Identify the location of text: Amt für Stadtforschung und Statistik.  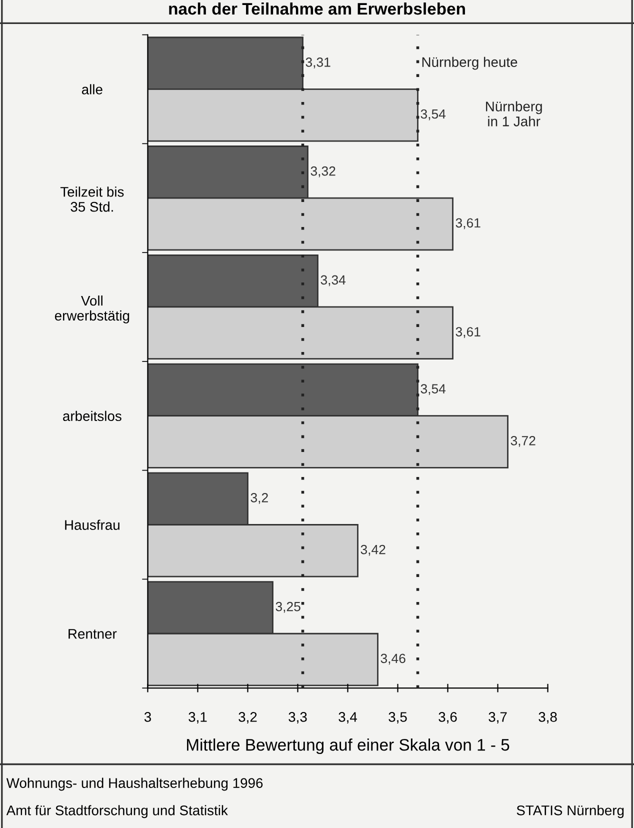
(117, 811).